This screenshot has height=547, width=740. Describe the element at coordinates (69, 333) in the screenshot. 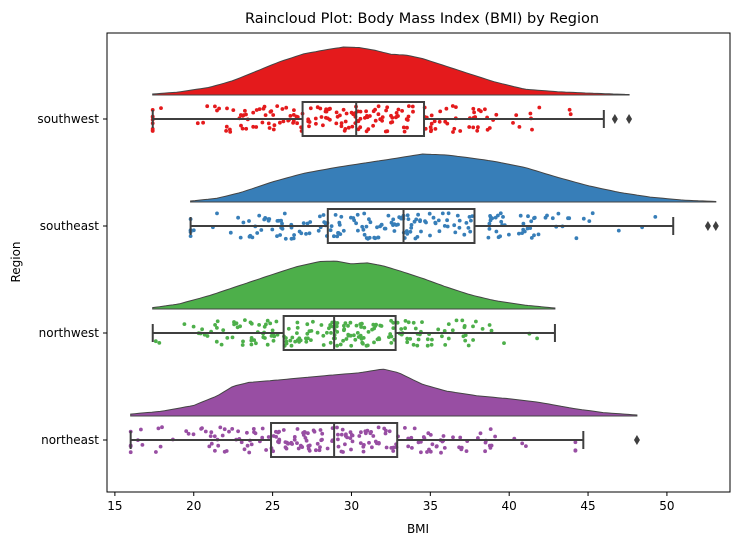

I see `y-tick-label: northwest` at that location.